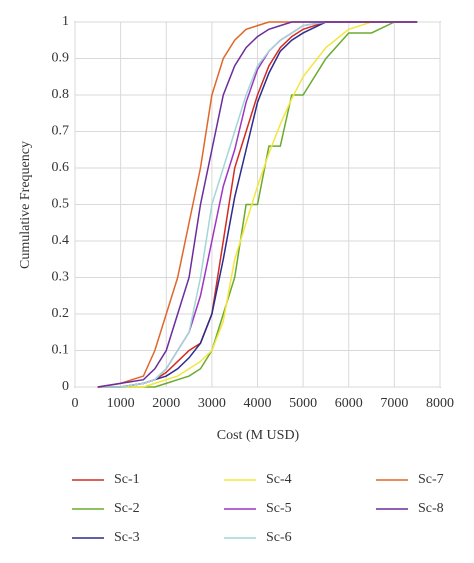  I want to click on x-tick-label: 4000, so click(258, 403).